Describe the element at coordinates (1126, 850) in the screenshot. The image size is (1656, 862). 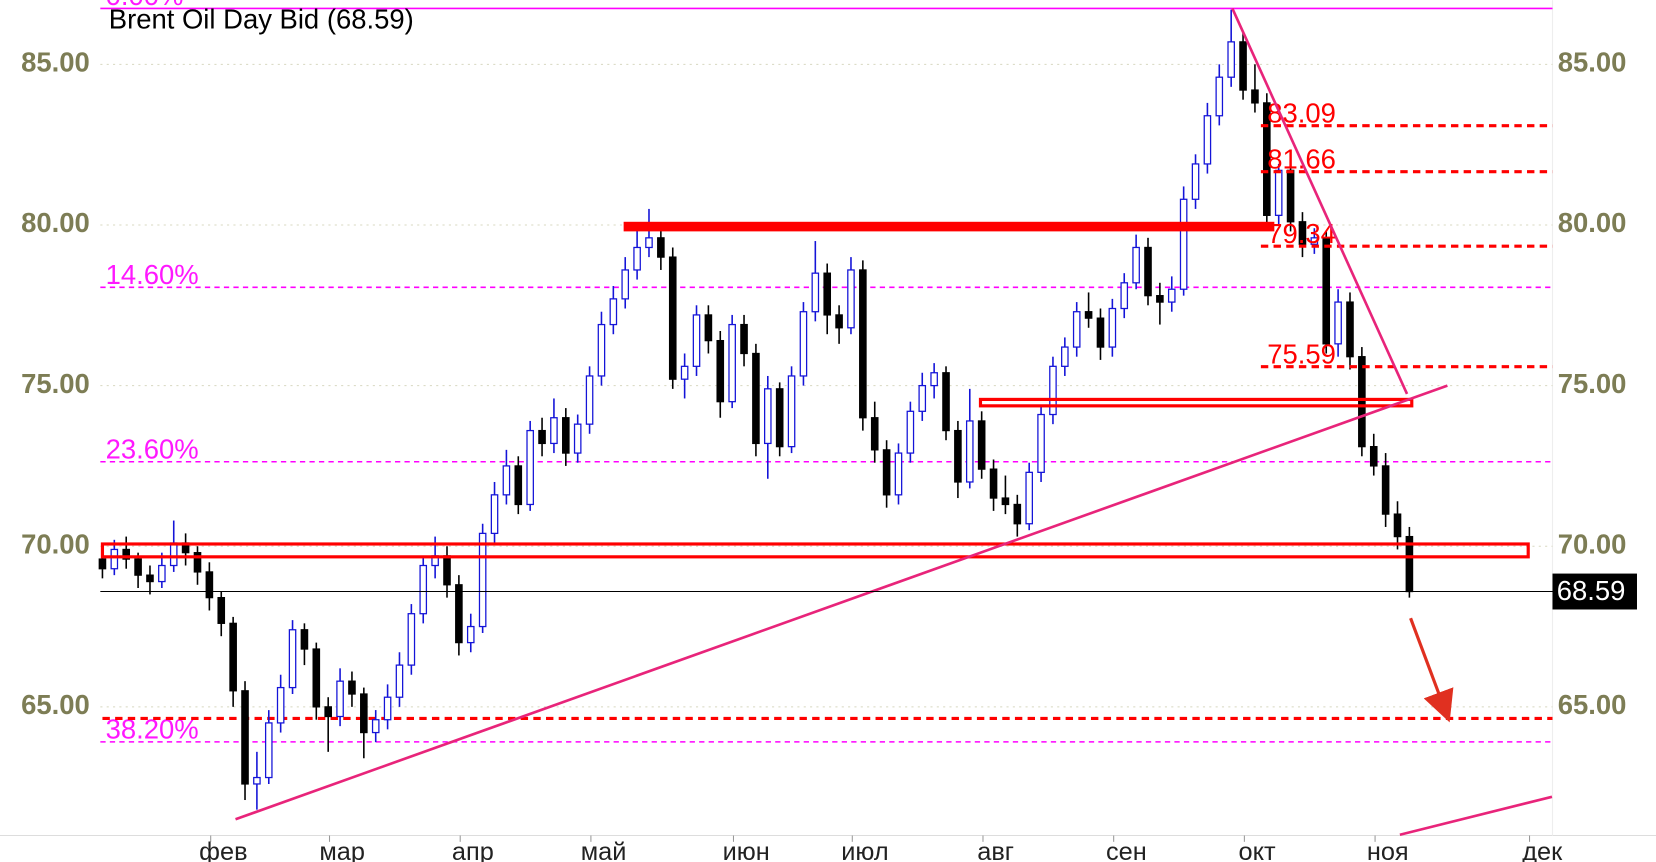
I see `x-tick-label: сен` at that location.